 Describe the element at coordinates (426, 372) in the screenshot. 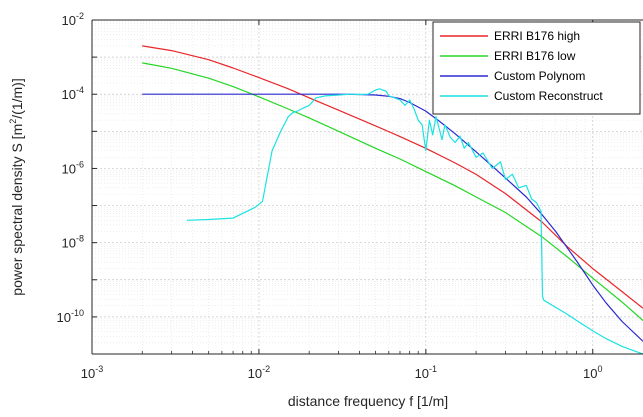

I see `x-tick-label: 10⁻¹` at that location.